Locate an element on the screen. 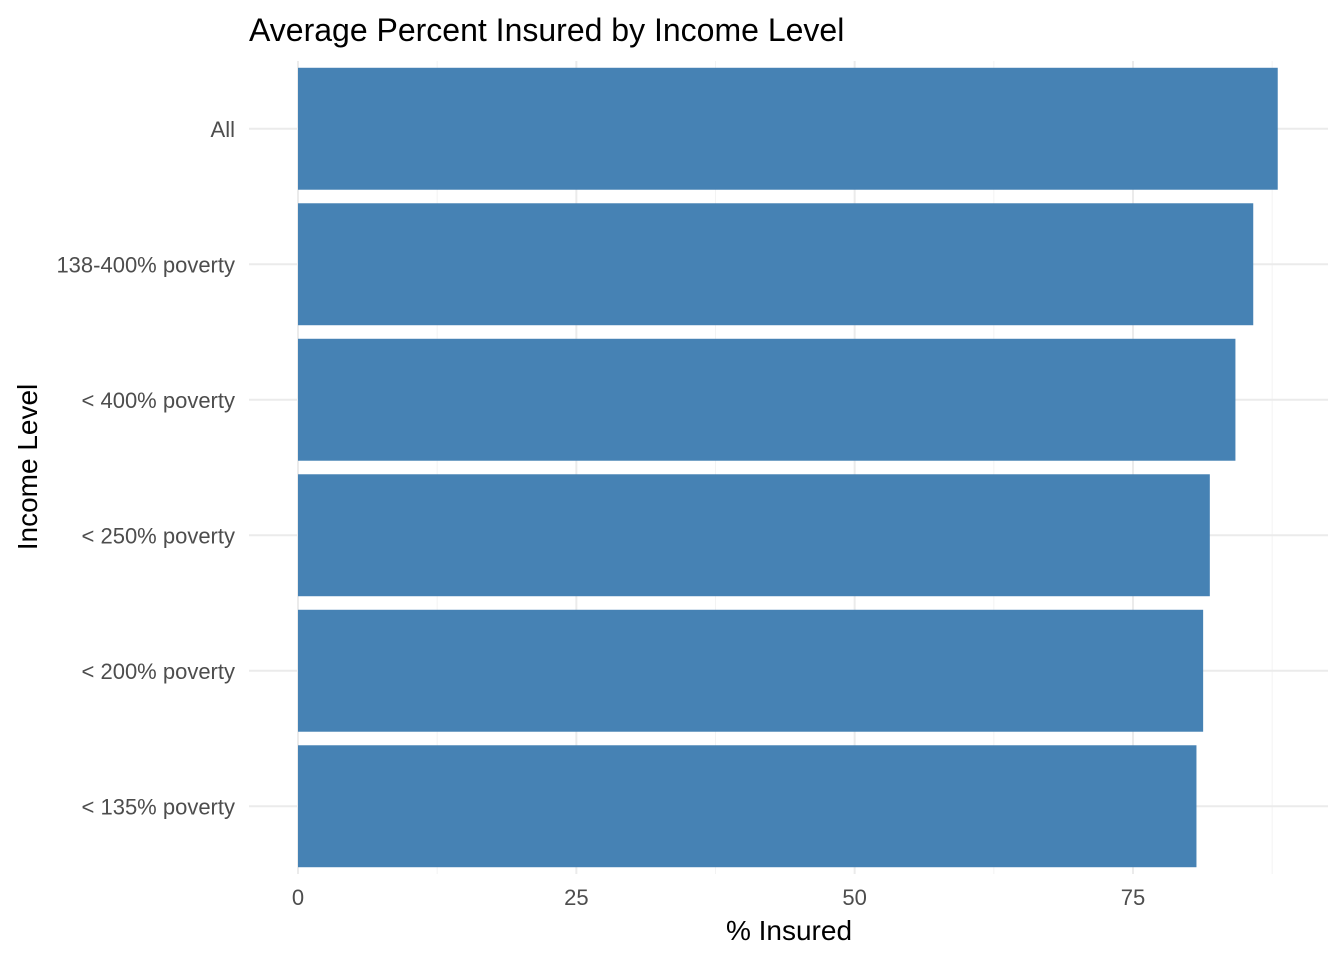 The image size is (1344, 960). y-tick-label: < 200% poverty is located at coordinates (158, 671).